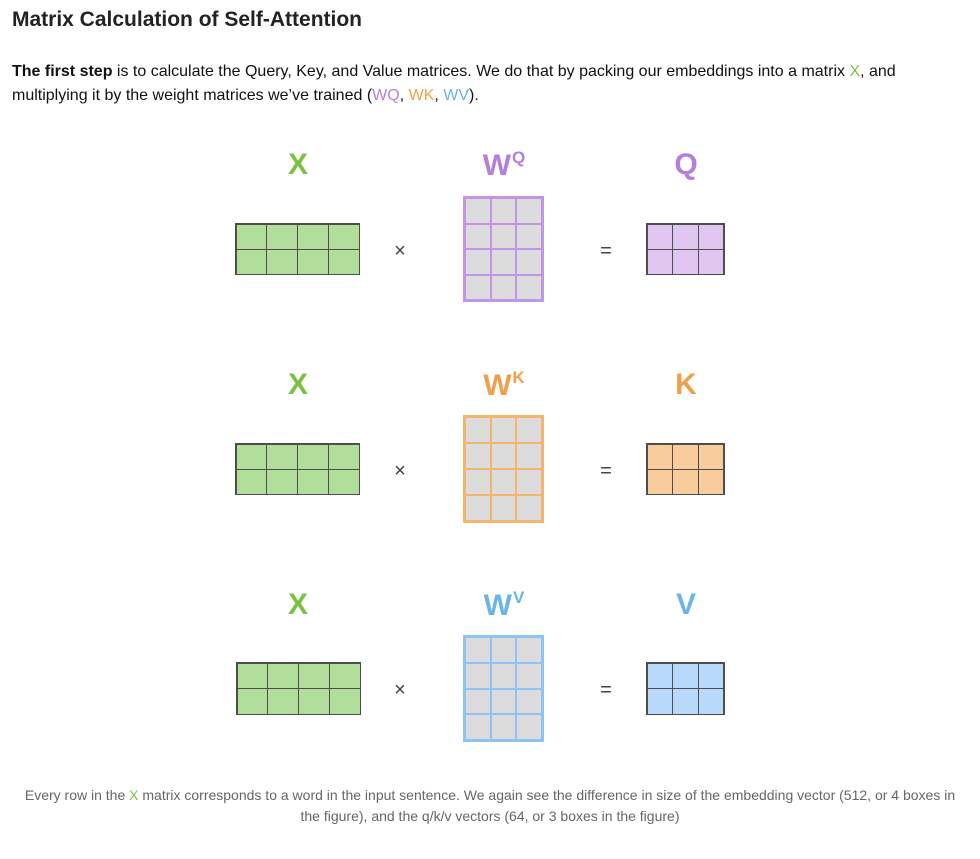 This screenshot has height=859, width=980. Describe the element at coordinates (474, 95) in the screenshot. I see `intro-text-3: ).` at that location.